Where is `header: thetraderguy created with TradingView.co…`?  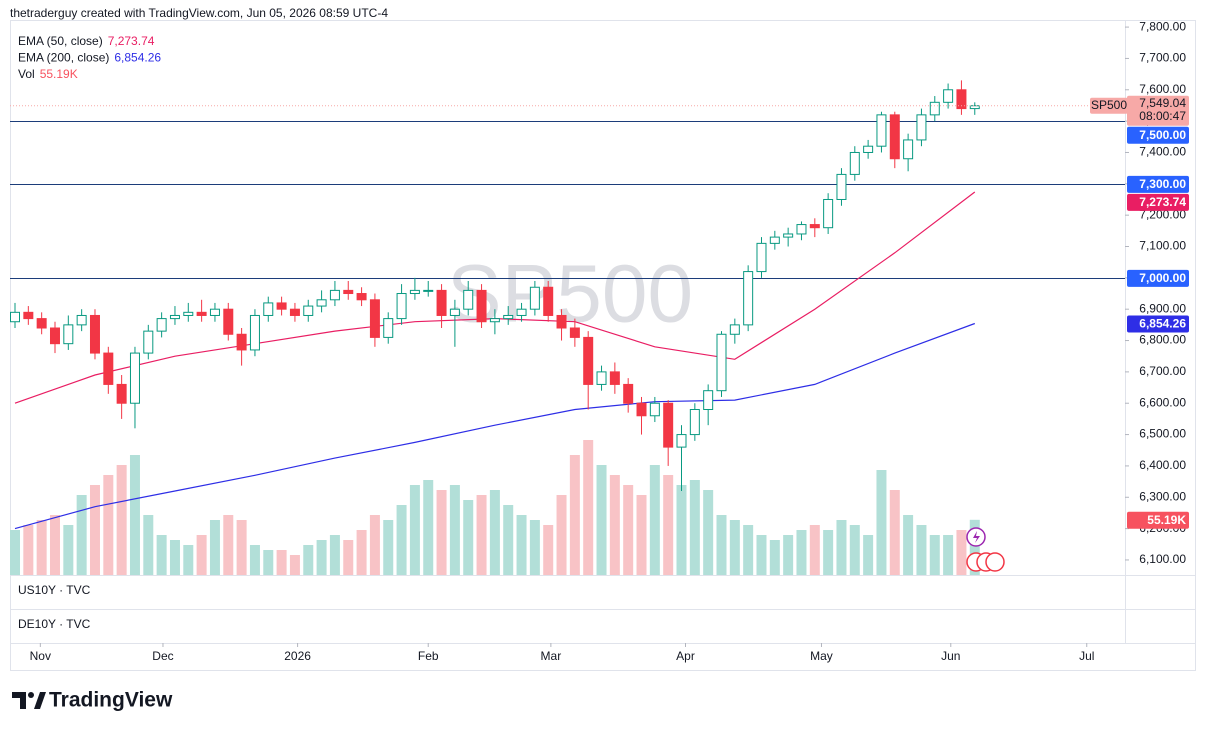 header: thetraderguy created with TradingView.co… is located at coordinates (199, 13).